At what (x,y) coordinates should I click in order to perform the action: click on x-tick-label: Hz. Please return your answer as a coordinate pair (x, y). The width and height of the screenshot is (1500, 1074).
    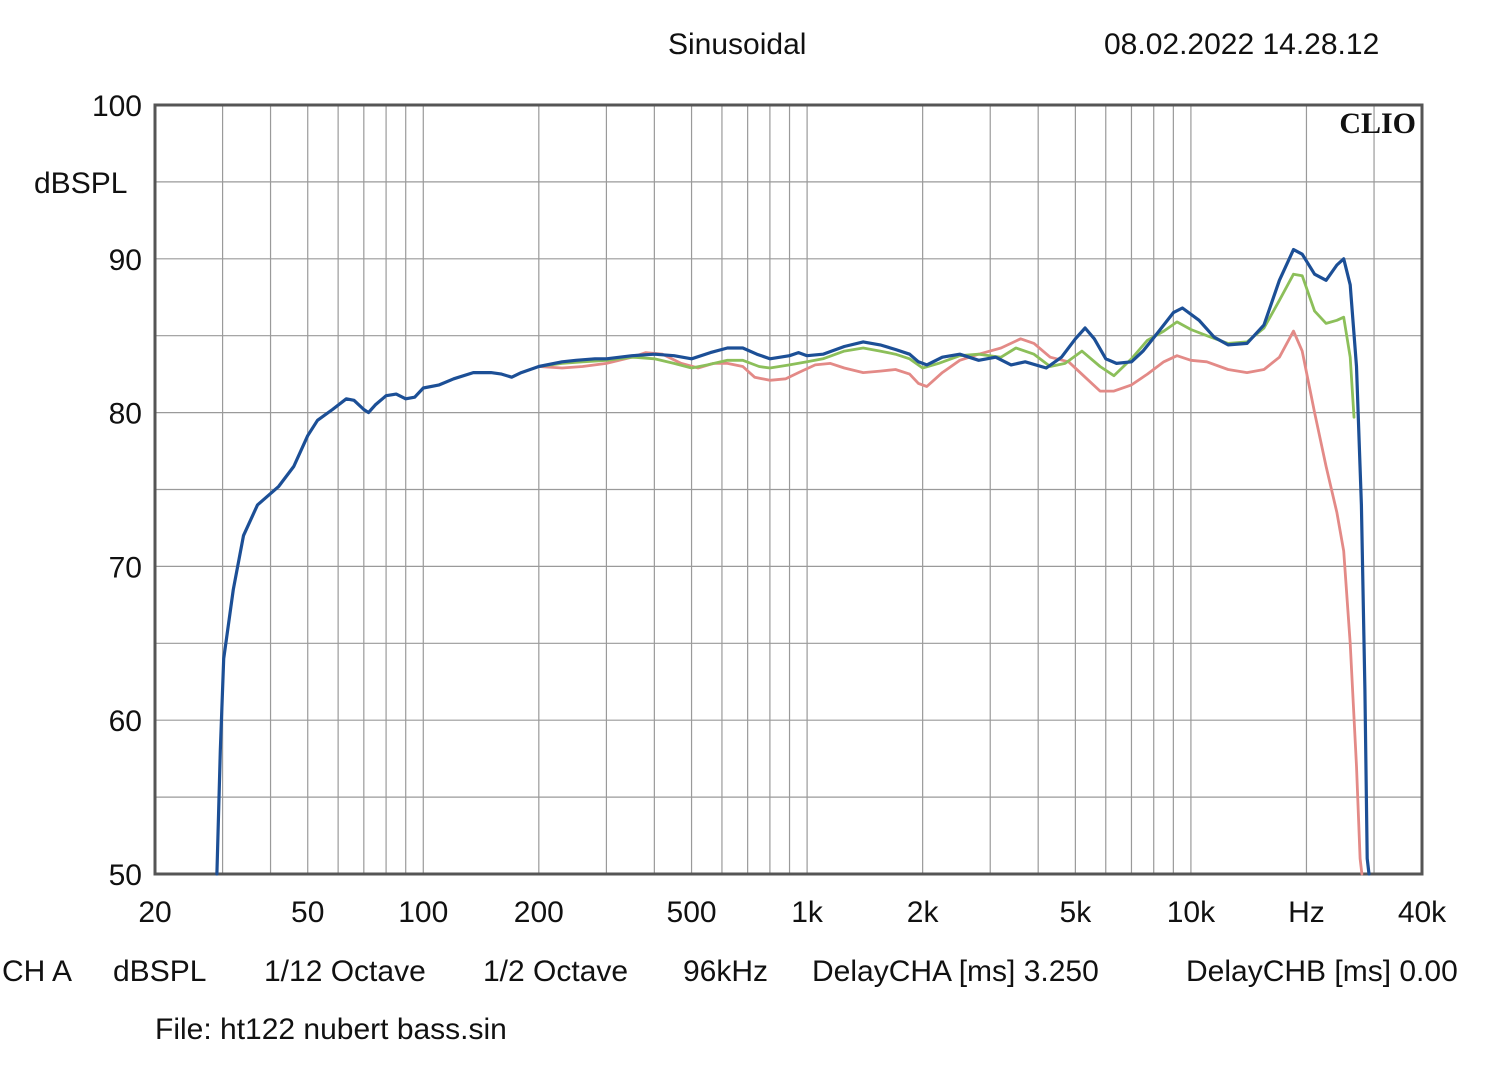
    Looking at the image, I should click on (1306, 912).